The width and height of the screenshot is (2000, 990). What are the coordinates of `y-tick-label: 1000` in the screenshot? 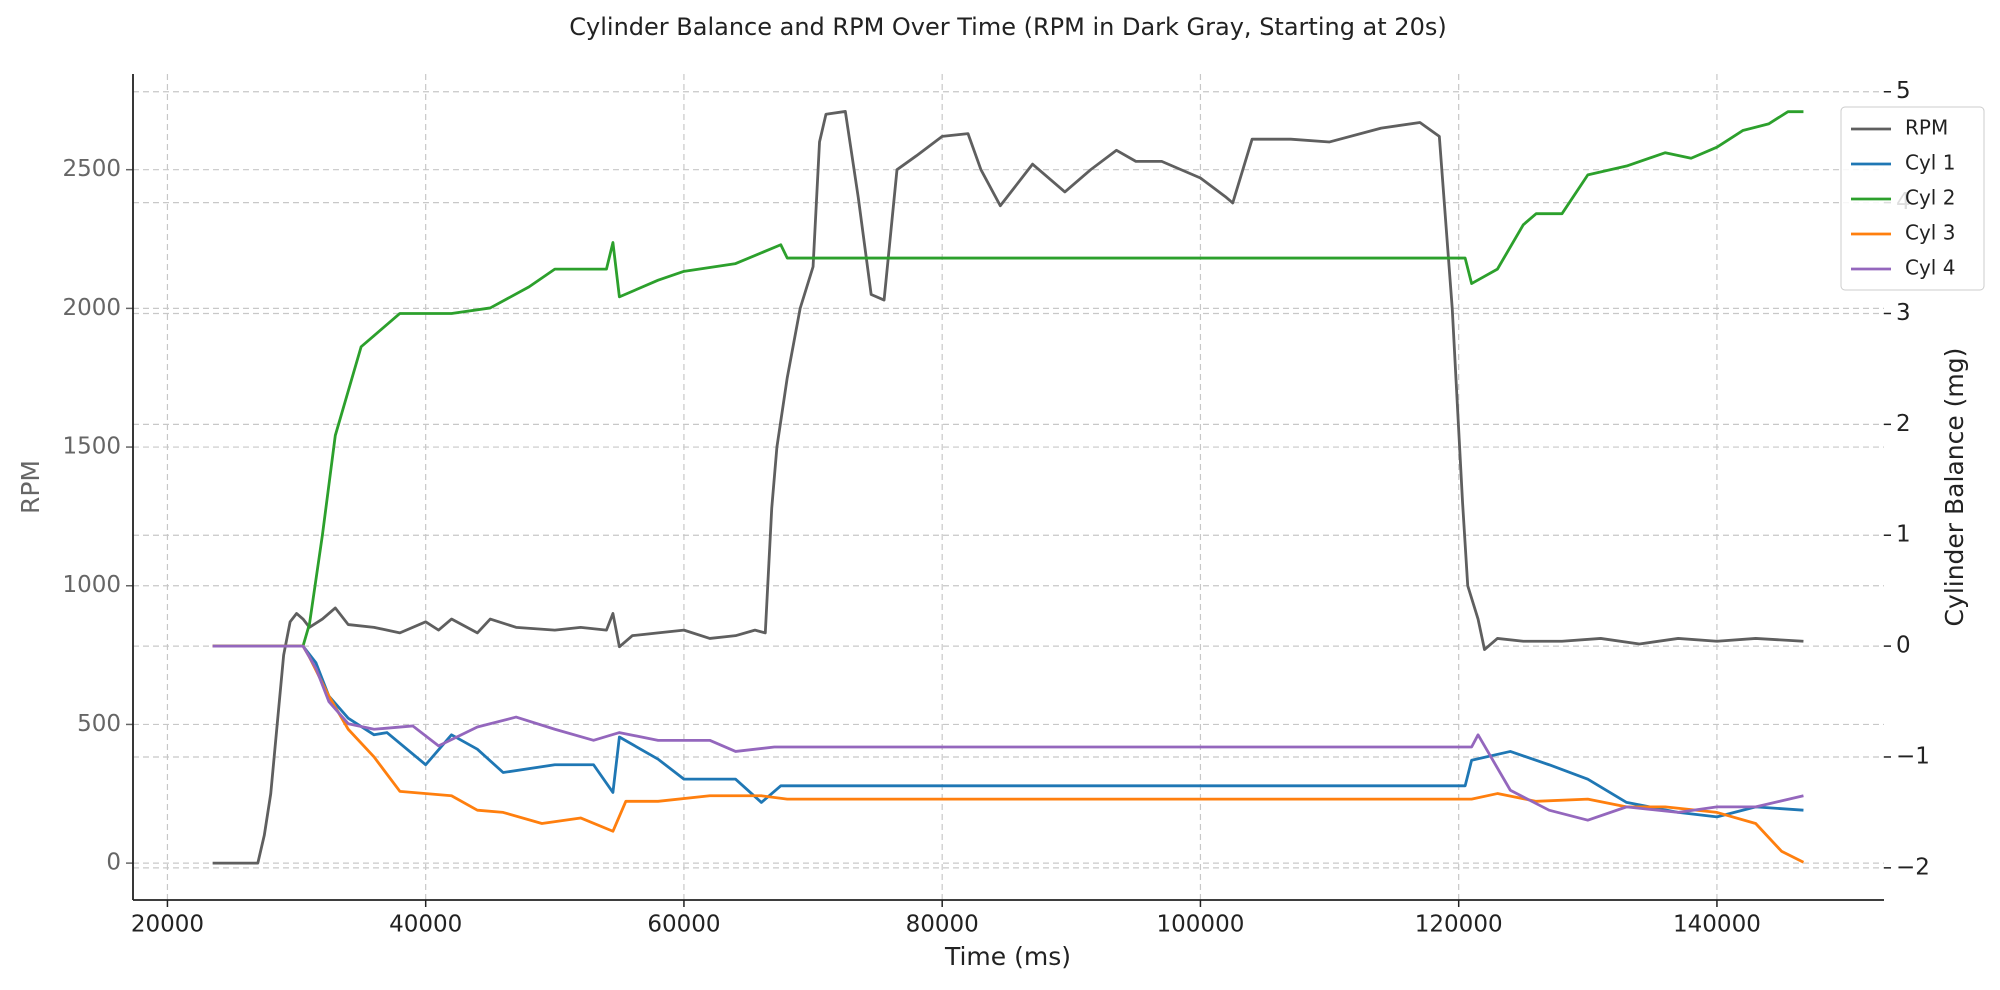 It's located at (91, 585).